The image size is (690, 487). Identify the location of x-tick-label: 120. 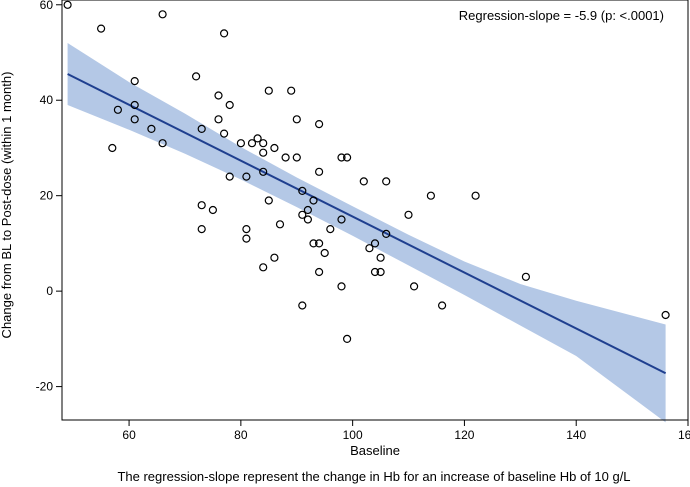
(464, 435).